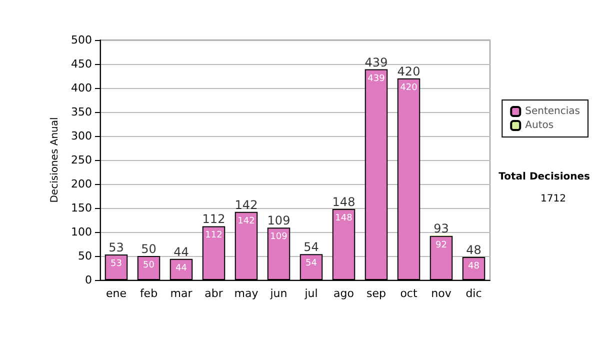  What do you see at coordinates (214, 293) in the screenshot?
I see `x-tick-label: abr` at bounding box center [214, 293].